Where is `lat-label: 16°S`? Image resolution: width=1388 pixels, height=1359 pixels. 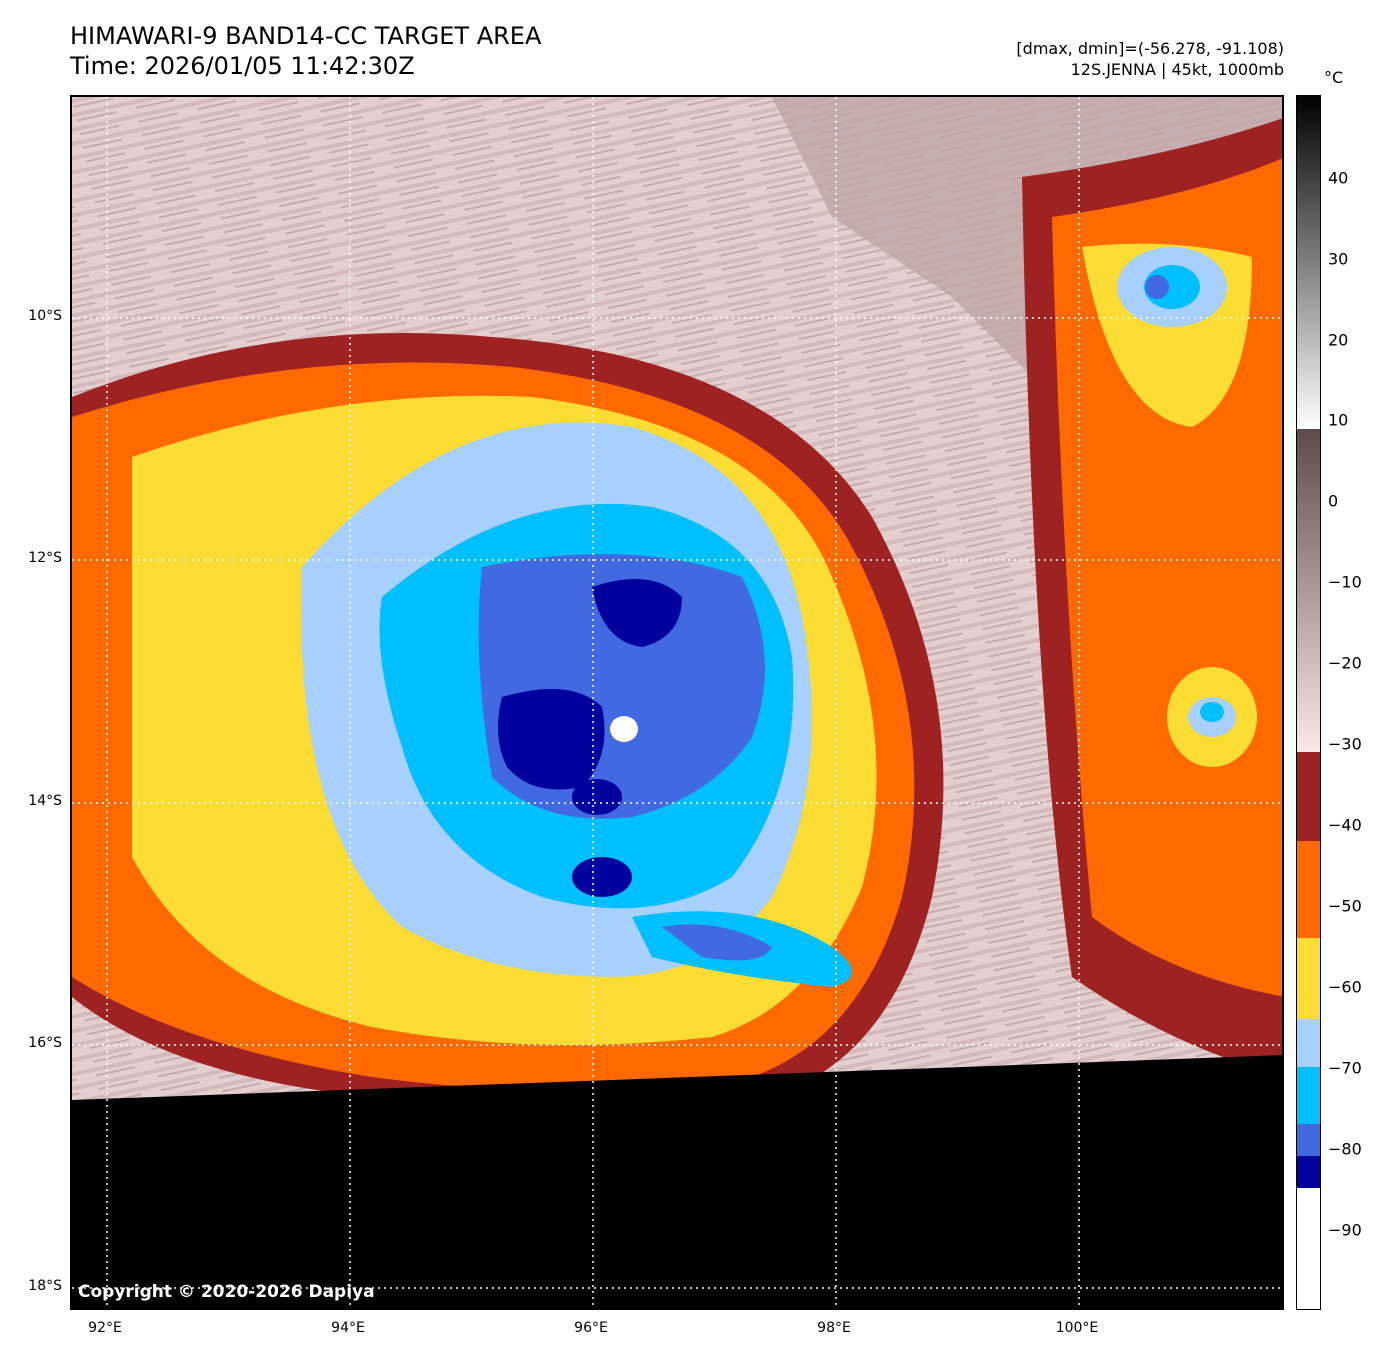 lat-label: 16°S is located at coordinates (45, 1043).